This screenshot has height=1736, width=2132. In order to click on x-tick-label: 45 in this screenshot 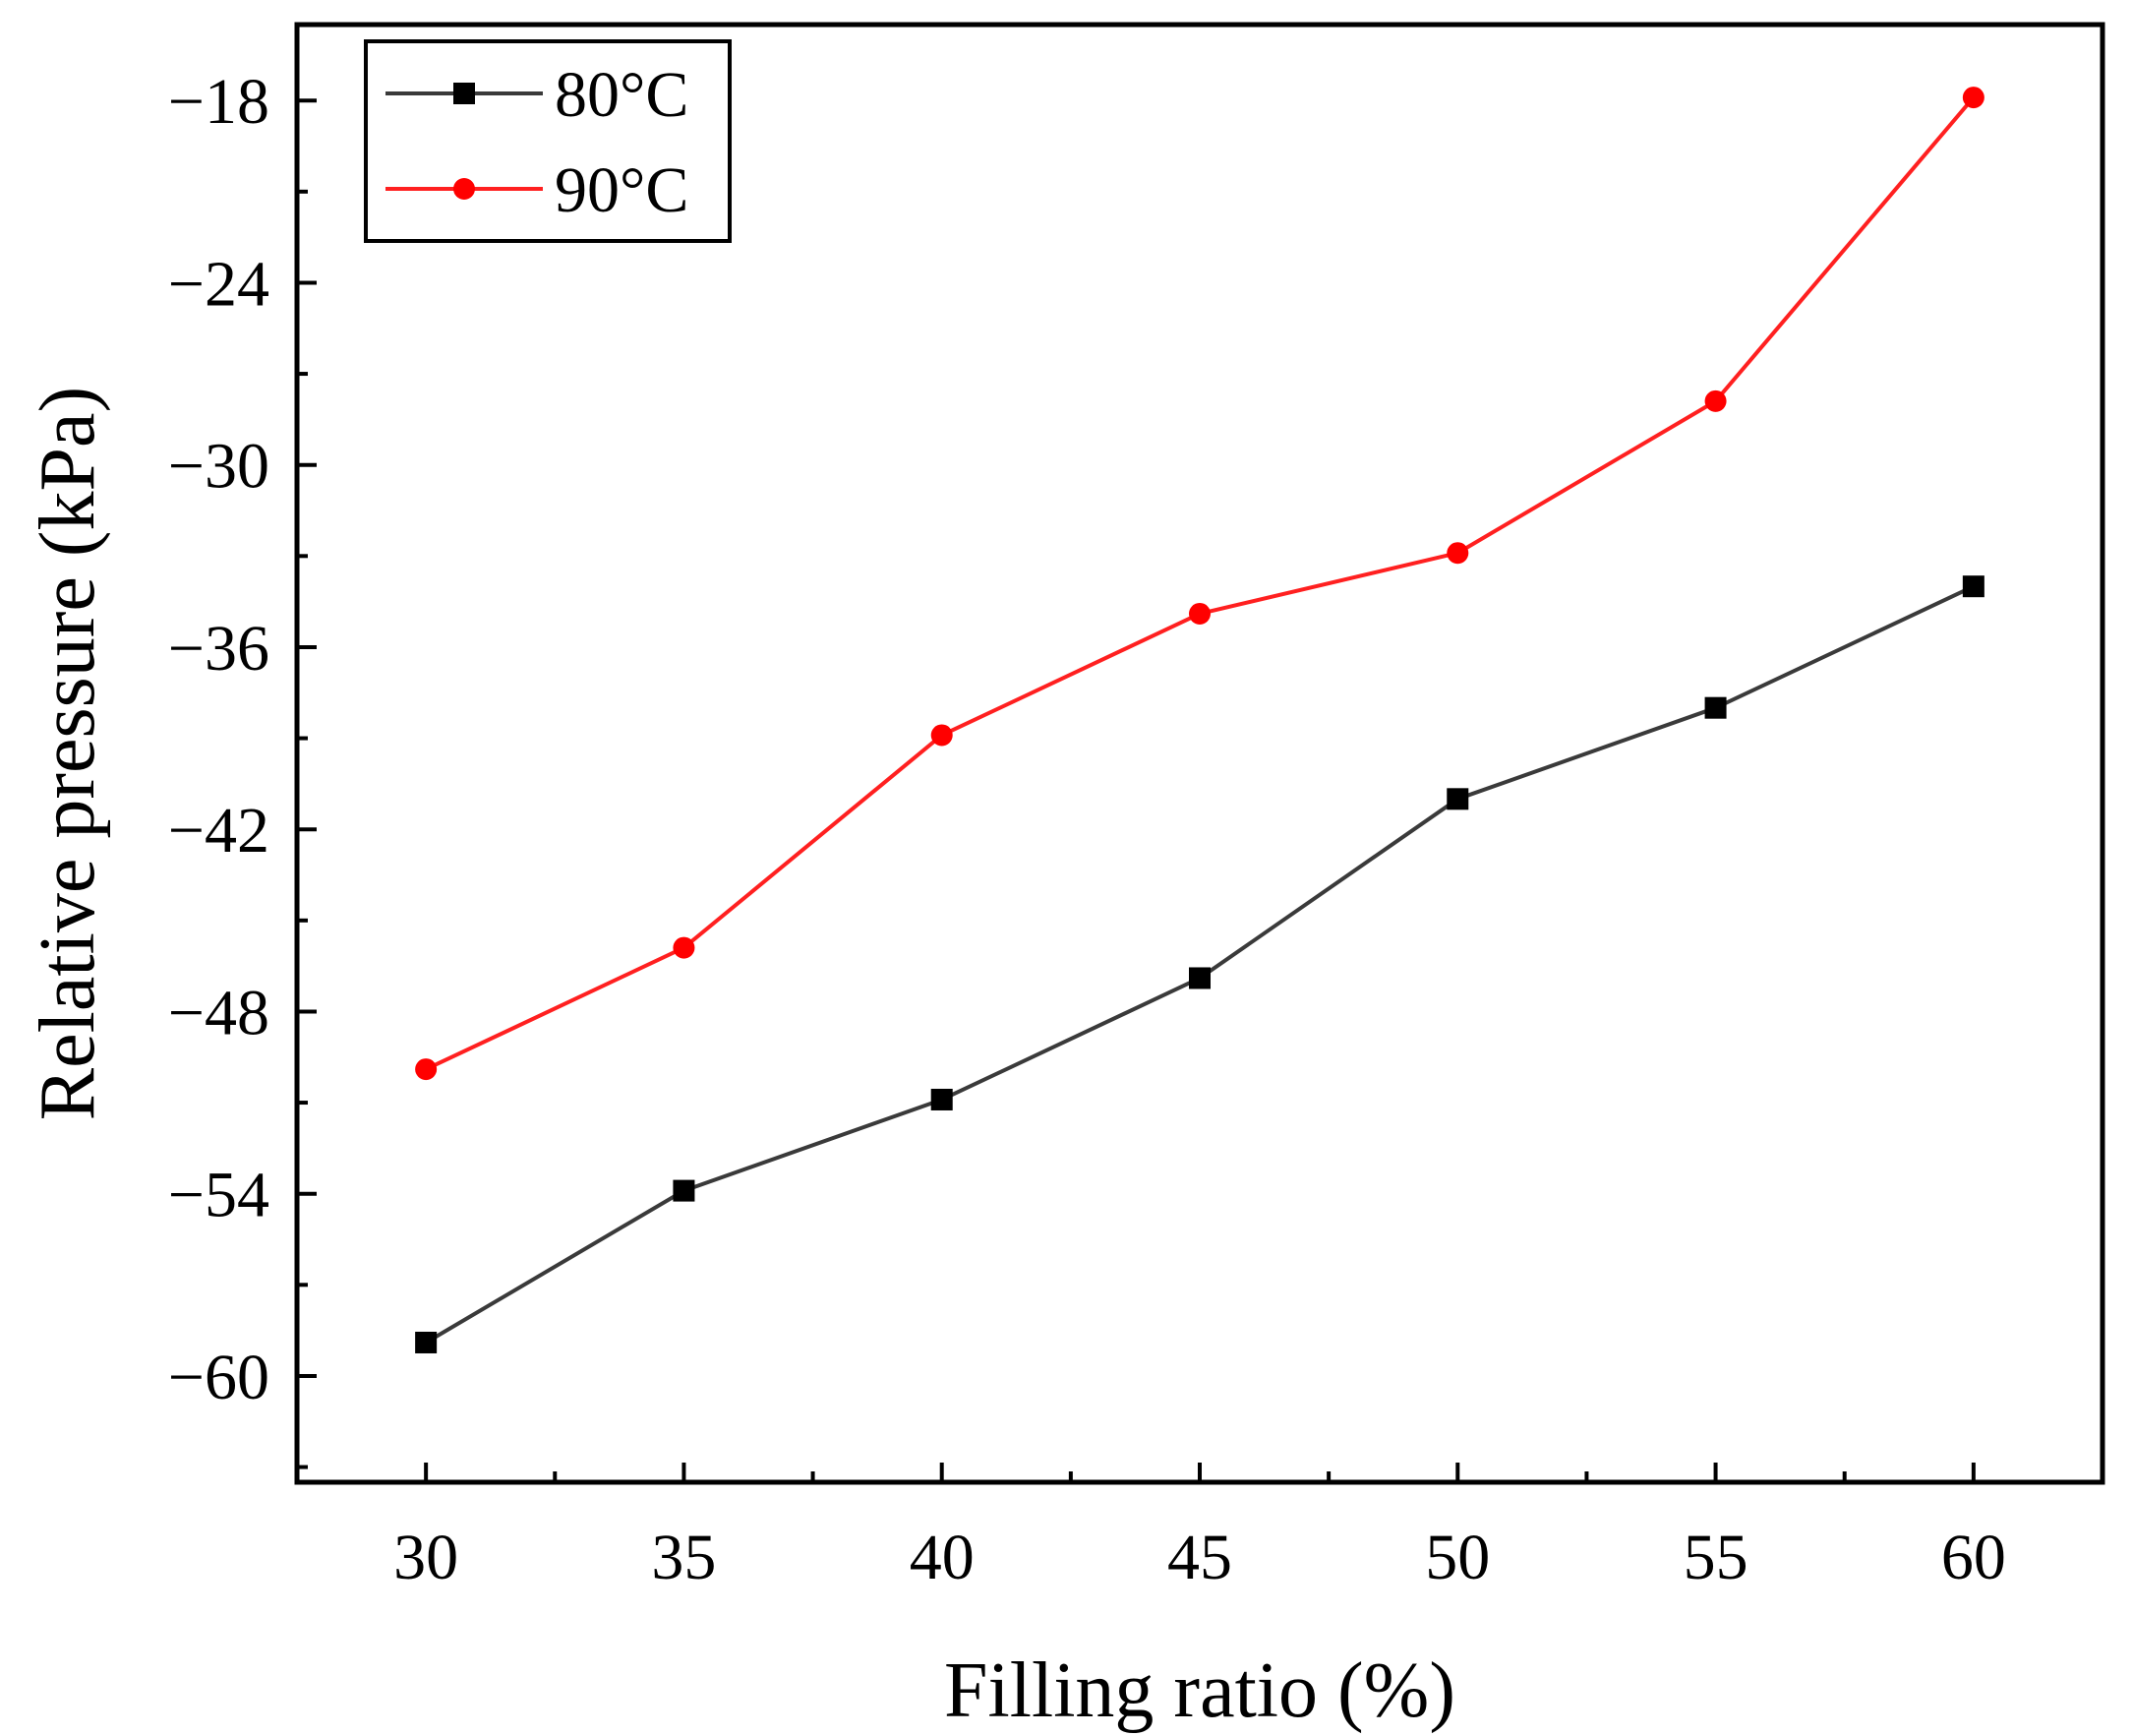, I will do `click(1199, 1557)`.